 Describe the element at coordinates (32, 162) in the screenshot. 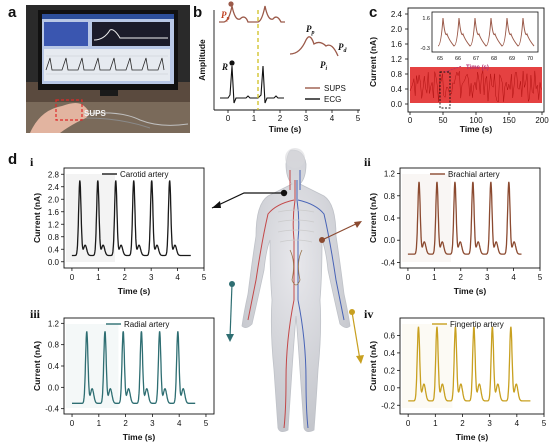

I see `panel-label-i: i` at that location.